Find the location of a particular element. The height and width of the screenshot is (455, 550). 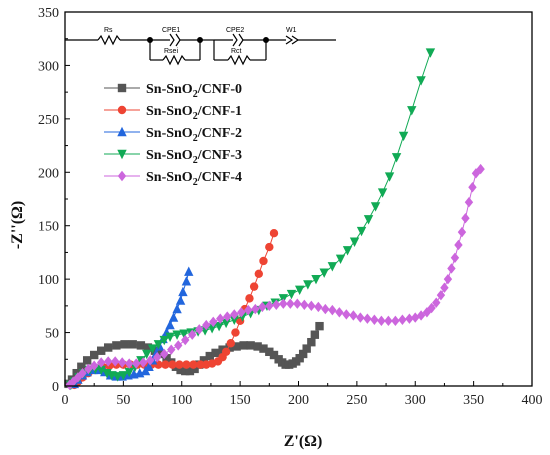

x-tick-label: 300 is located at coordinates (415, 400).